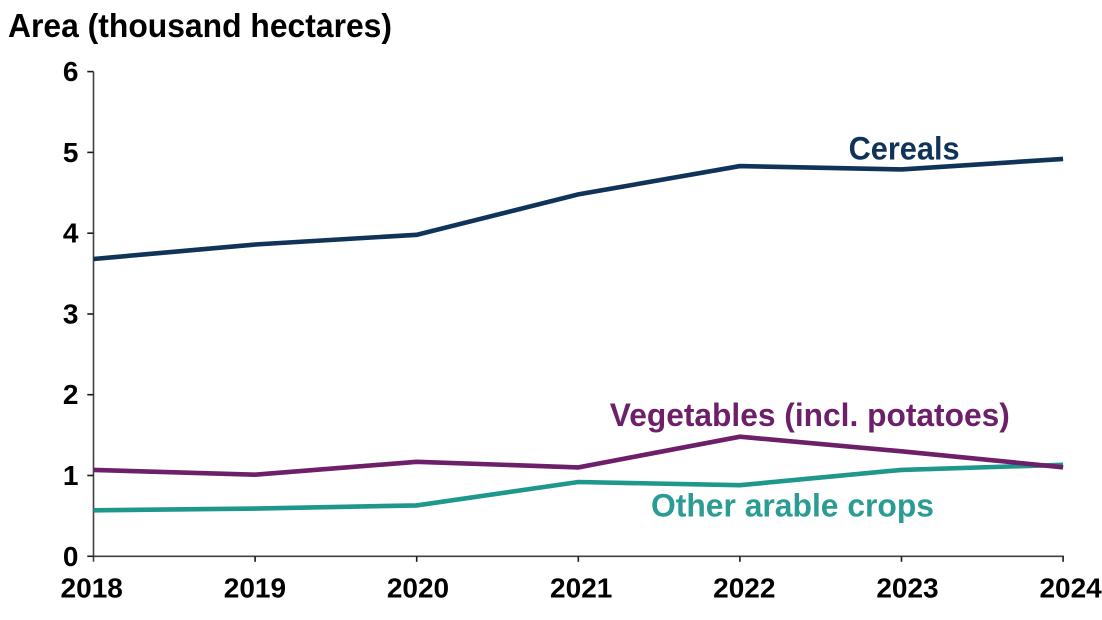 The image size is (1102, 620). I want to click on svg-text: 1, so click(71, 475).